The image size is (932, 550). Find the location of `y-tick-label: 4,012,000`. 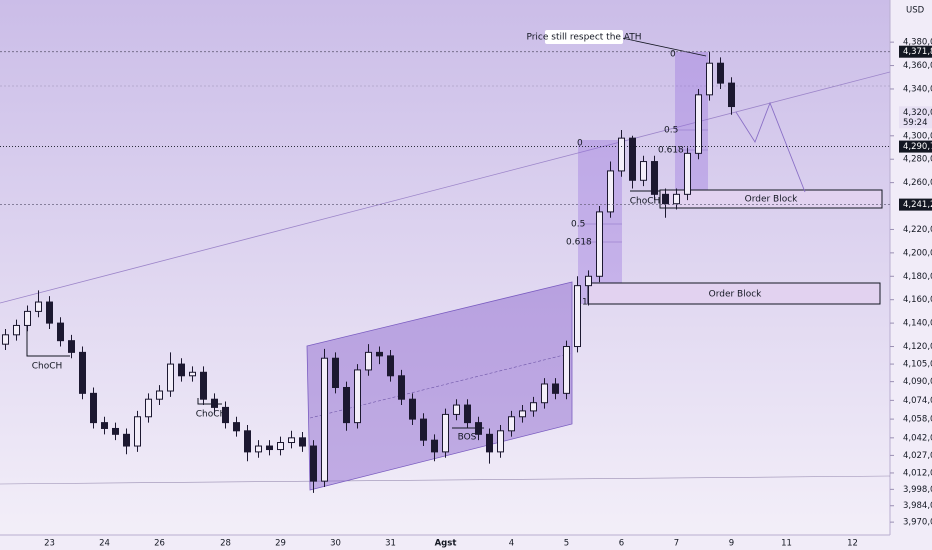

y-tick-label: 4,012,000 is located at coordinates (917, 473).